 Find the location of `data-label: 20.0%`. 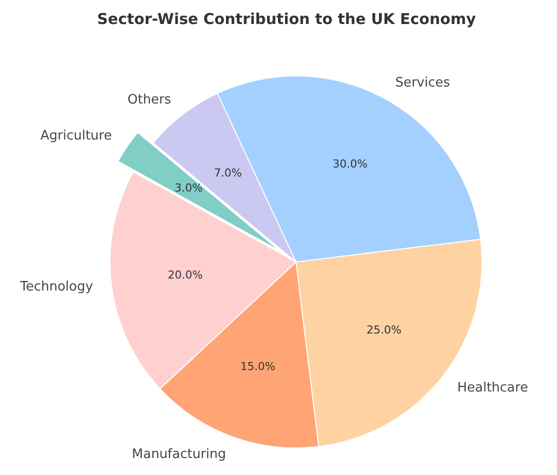

data-label: 20.0% is located at coordinates (185, 275).